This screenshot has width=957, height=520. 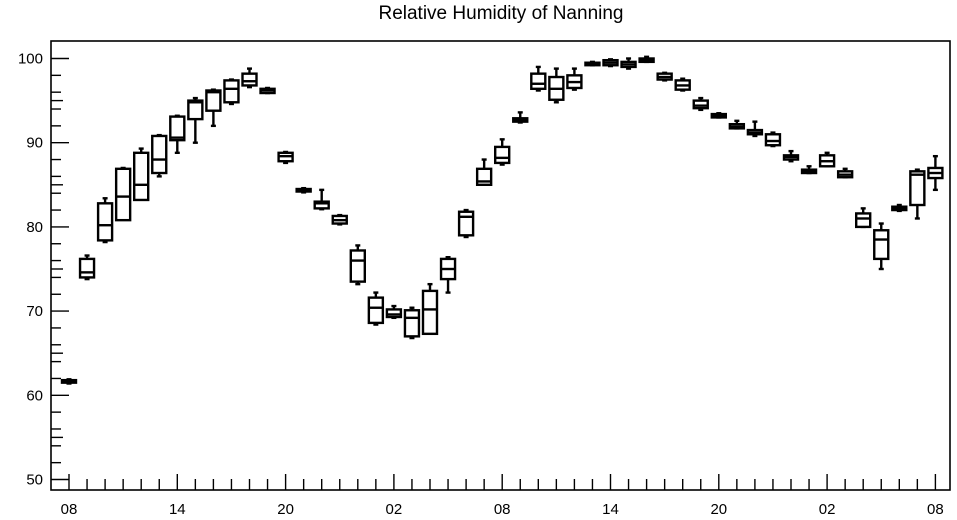 What do you see at coordinates (34, 227) in the screenshot?
I see `y-tick-label: 80` at bounding box center [34, 227].